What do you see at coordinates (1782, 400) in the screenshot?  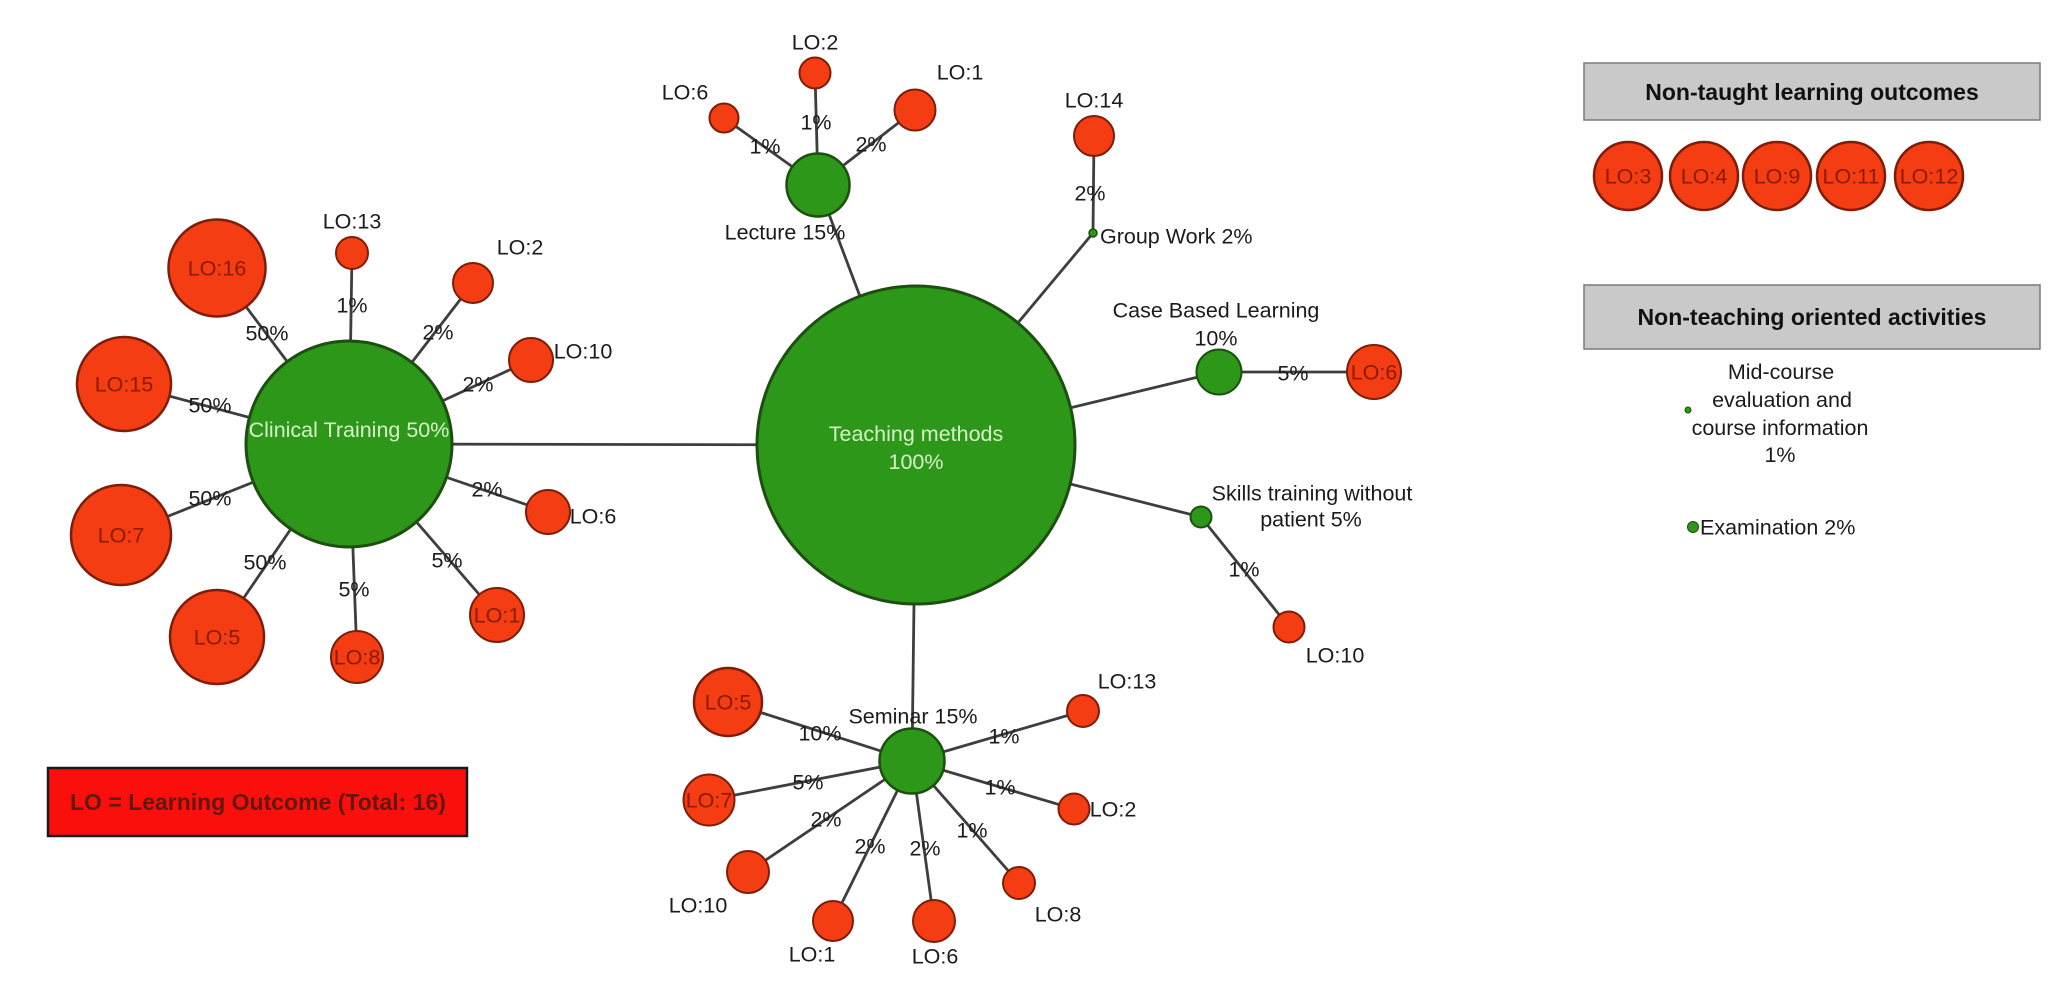 I see `svg-text: evaluation and` at bounding box center [1782, 400].